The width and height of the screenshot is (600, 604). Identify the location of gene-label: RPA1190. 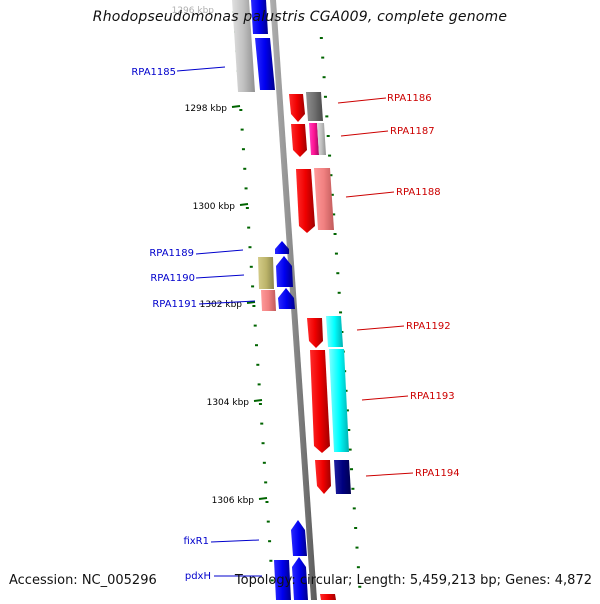
(172, 278).